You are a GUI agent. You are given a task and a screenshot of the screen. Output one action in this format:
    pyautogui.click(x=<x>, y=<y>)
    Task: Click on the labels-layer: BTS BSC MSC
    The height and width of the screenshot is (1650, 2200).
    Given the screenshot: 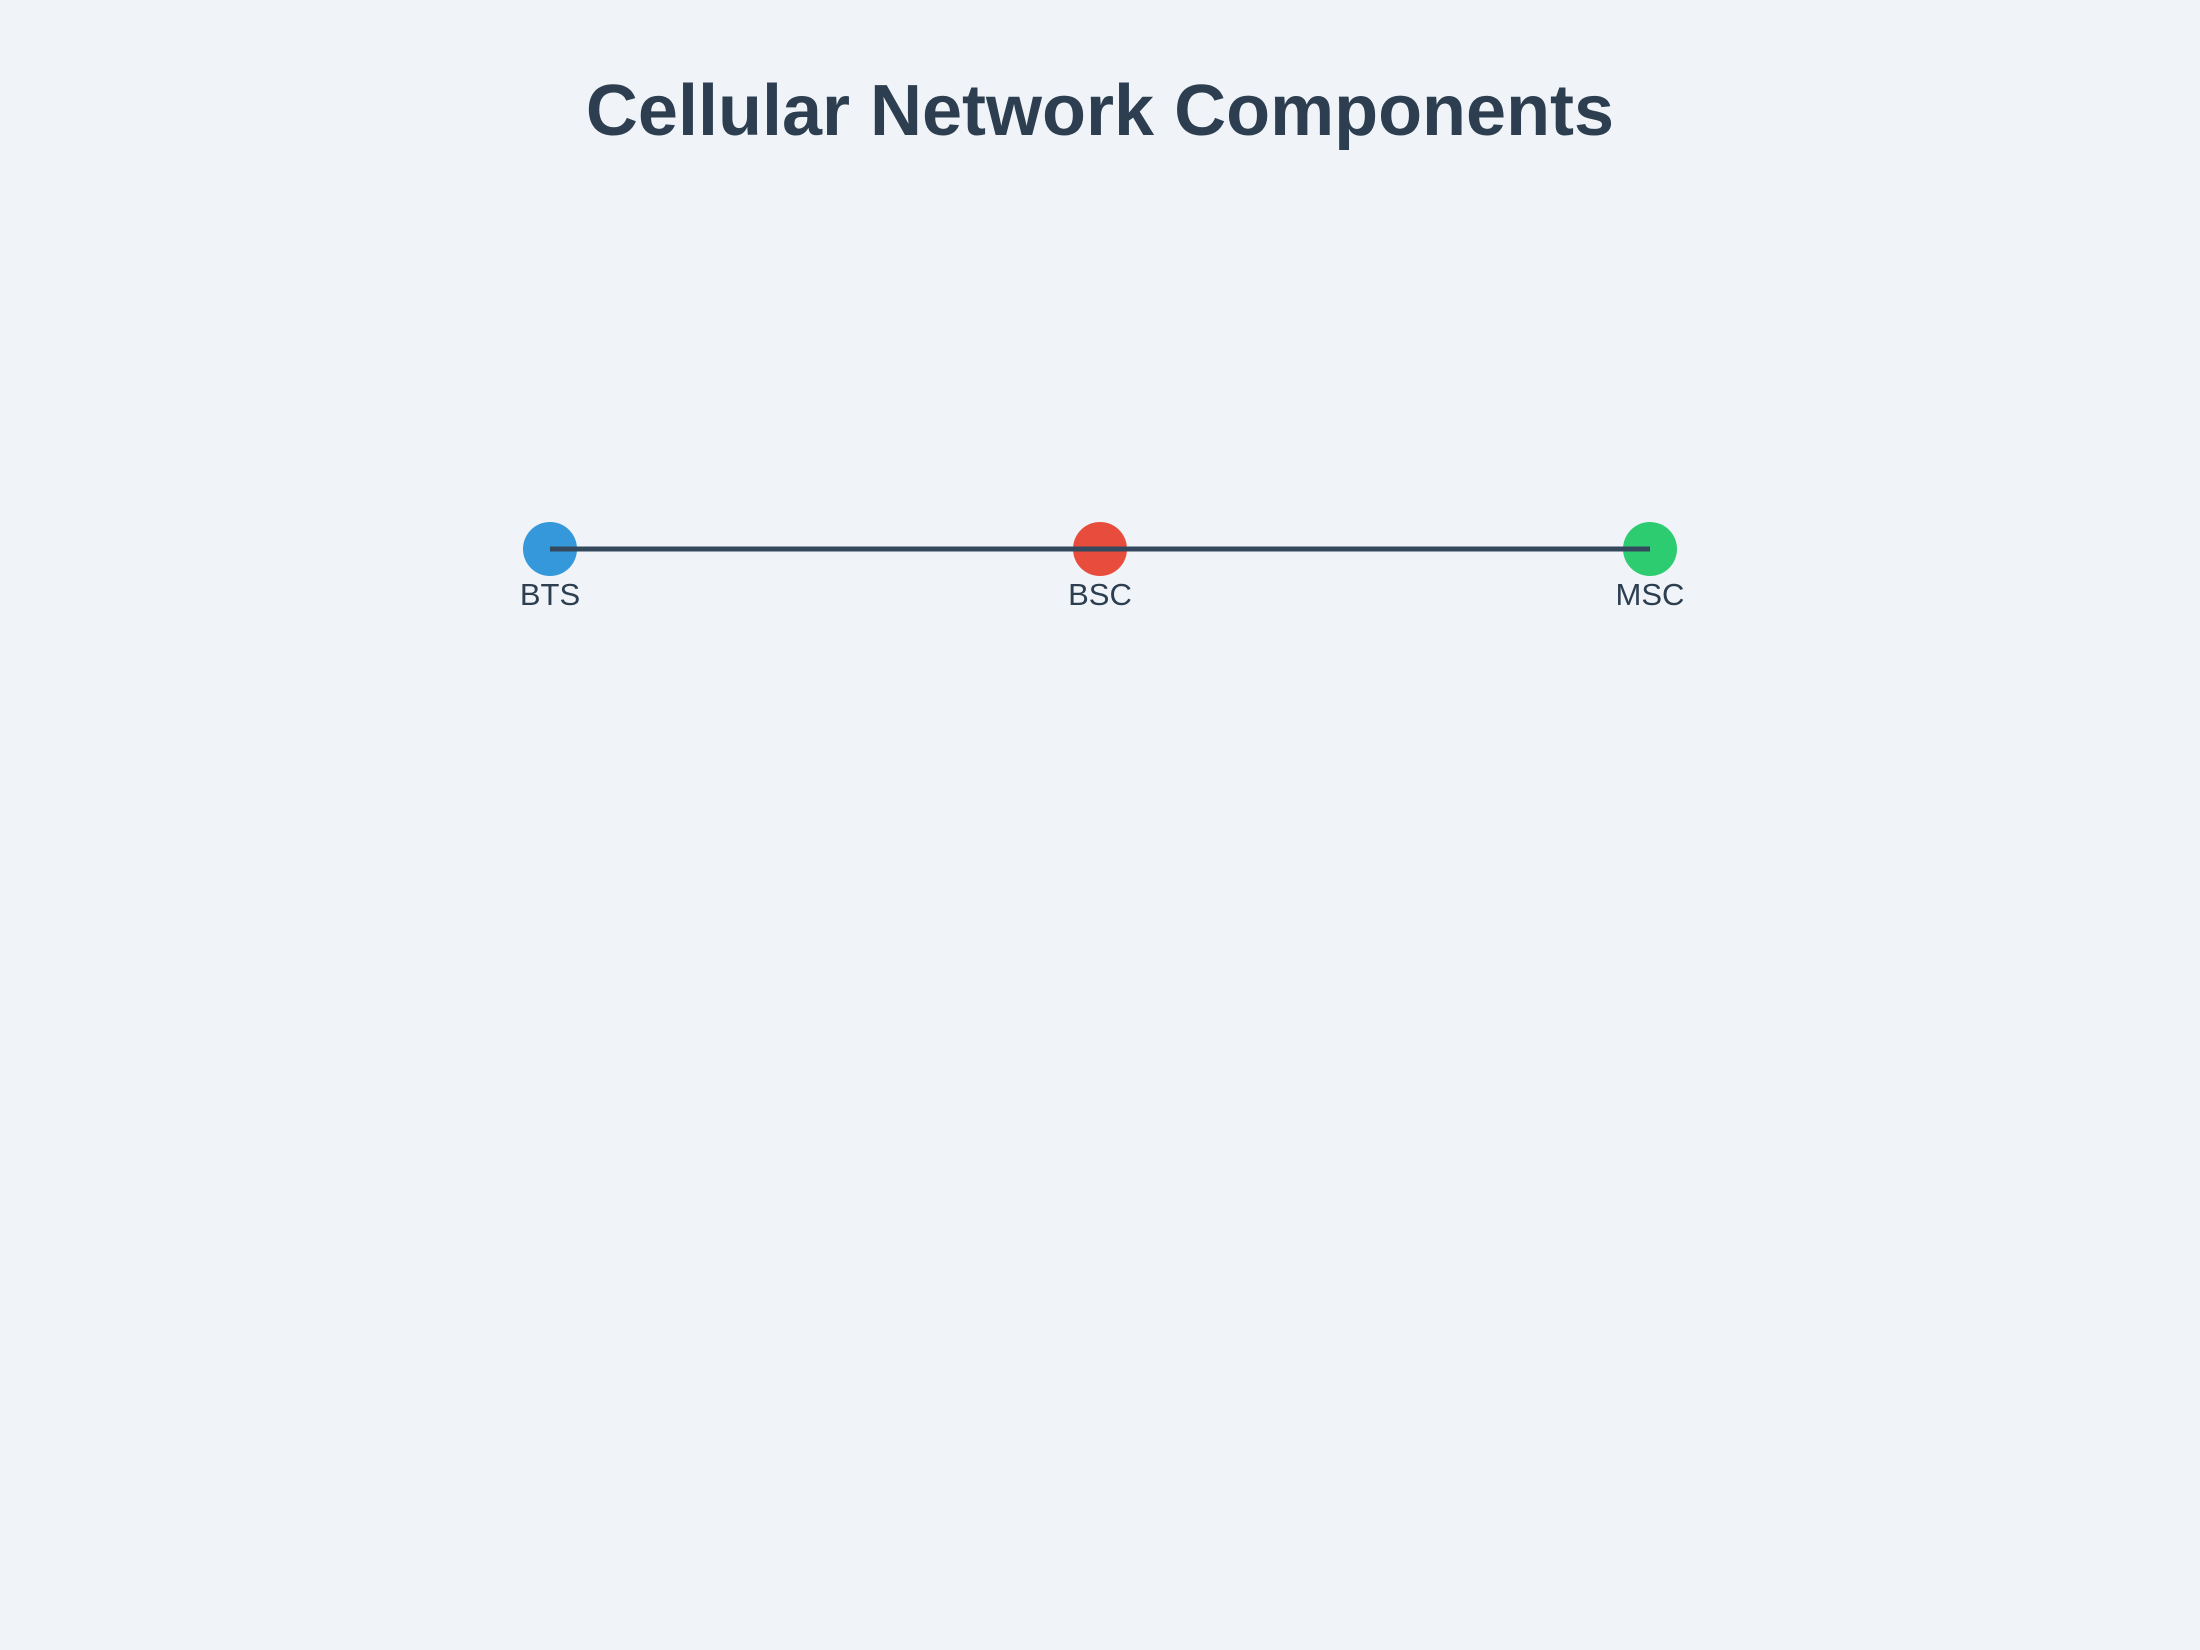 What is the action you would take?
    pyautogui.click(x=1102, y=594)
    